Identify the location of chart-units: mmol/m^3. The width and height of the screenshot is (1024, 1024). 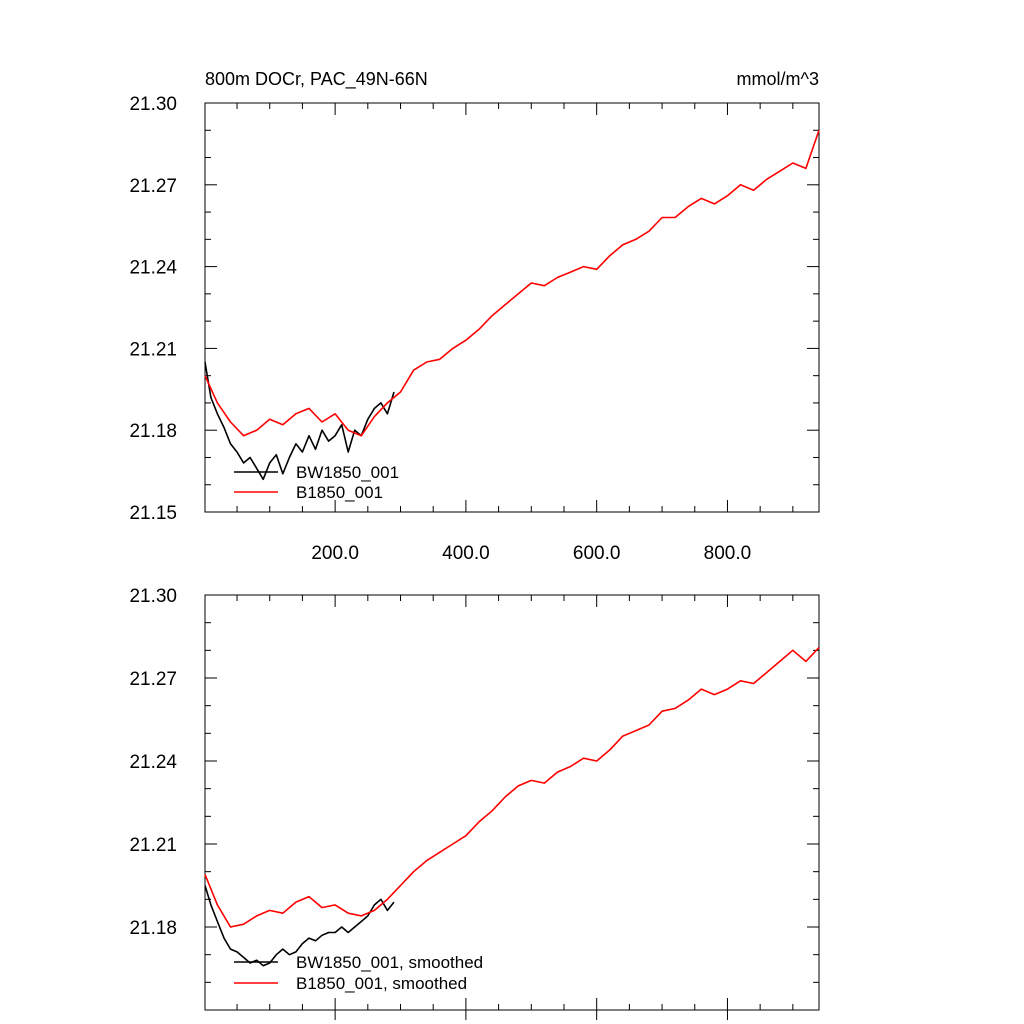
(778, 79).